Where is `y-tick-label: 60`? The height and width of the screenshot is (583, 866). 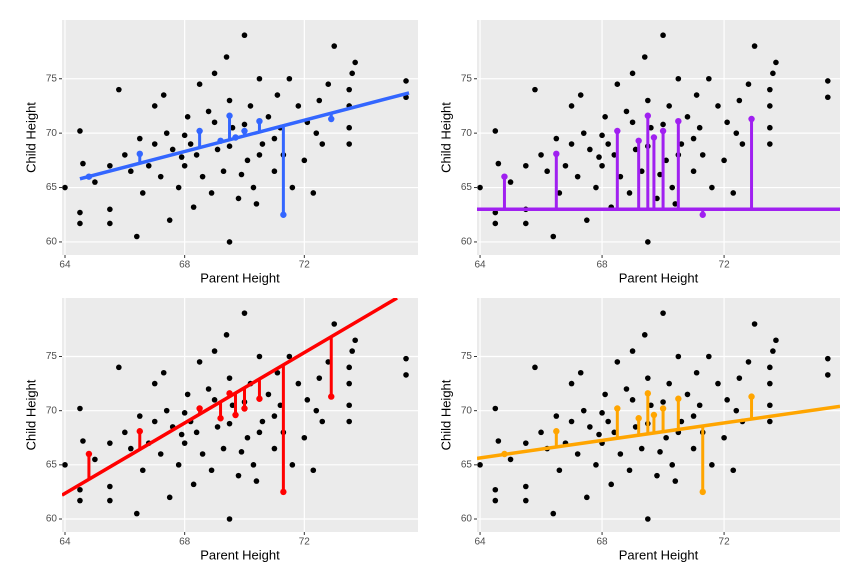 y-tick-label: 60 is located at coordinates (52, 242).